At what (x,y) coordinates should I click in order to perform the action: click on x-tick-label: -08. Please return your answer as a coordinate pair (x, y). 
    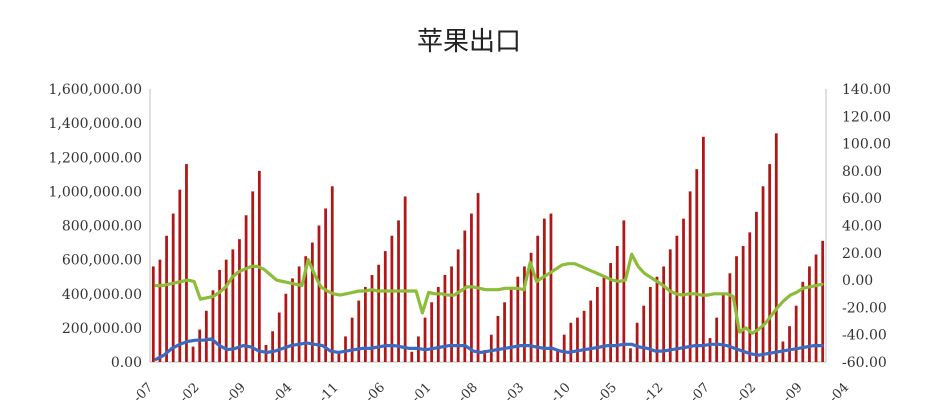
    Looking at the image, I should click on (468, 390).